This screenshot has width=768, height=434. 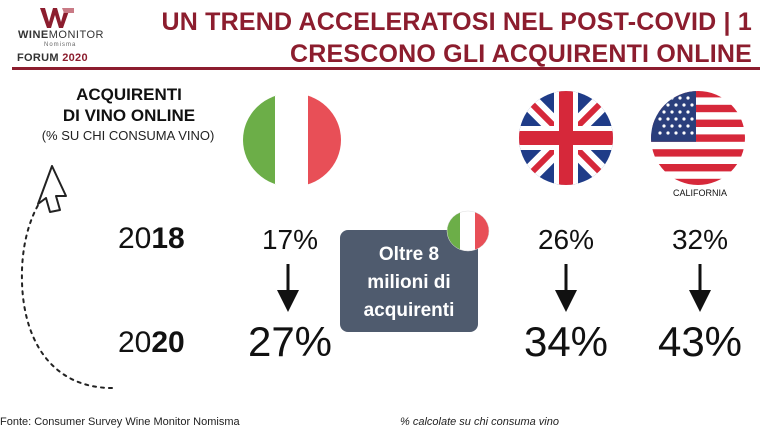 I want to click on year-2020-prefix: 20, so click(x=135, y=342).